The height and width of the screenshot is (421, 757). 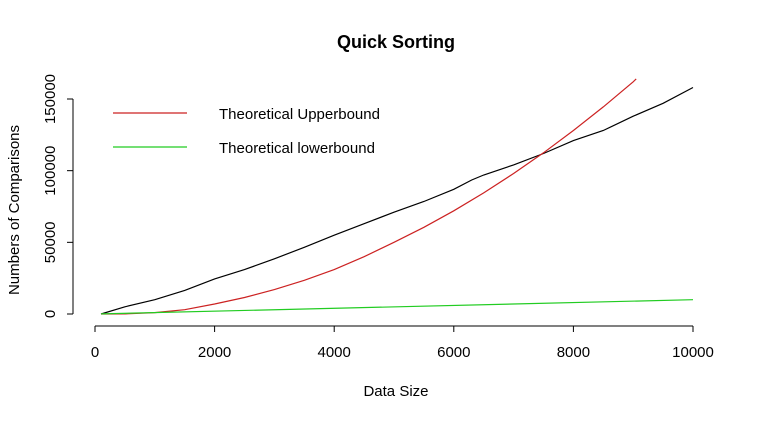 What do you see at coordinates (14, 210) in the screenshot?
I see `y-axis-label: Numbers of Comparisons` at bounding box center [14, 210].